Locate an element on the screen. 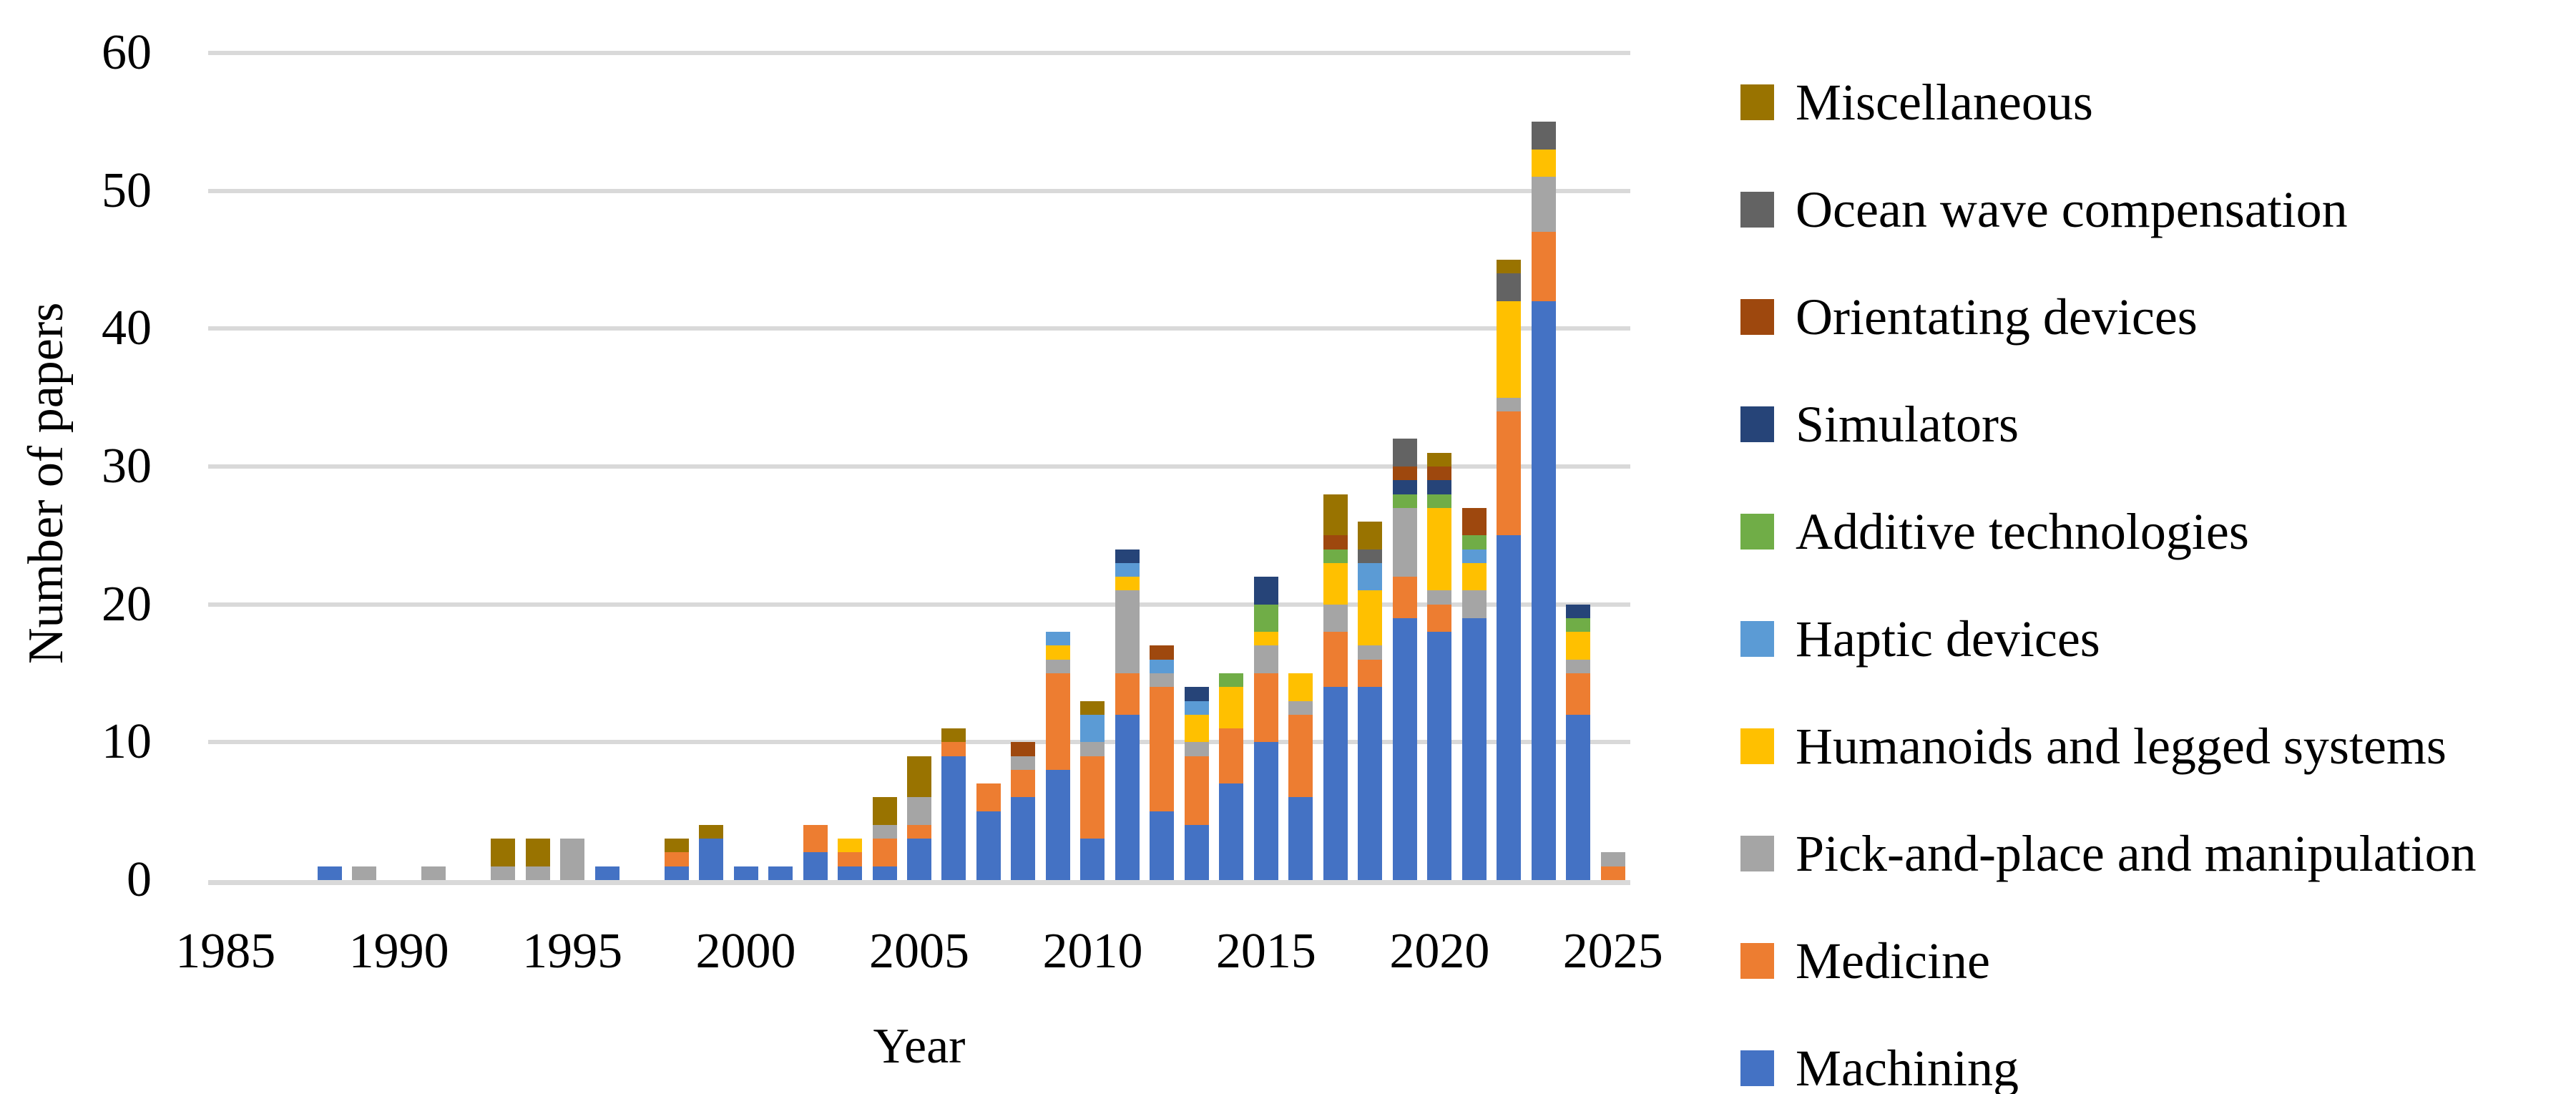 This screenshot has height=1094, width=2576. legend-swatch-ocean-wave-compensation is located at coordinates (1757, 210).